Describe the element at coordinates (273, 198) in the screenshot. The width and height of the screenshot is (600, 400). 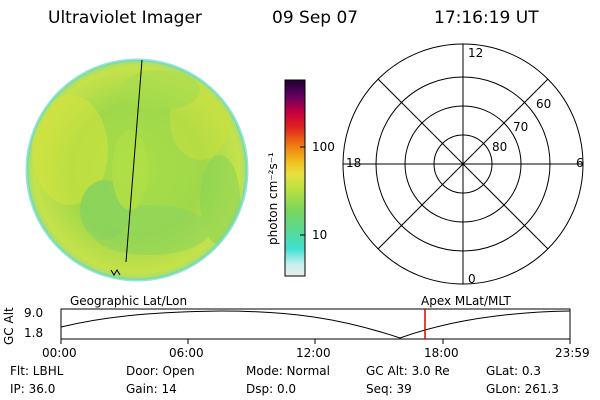
I see `colorbar-label: photon cm⁻²s⁻¹` at that location.